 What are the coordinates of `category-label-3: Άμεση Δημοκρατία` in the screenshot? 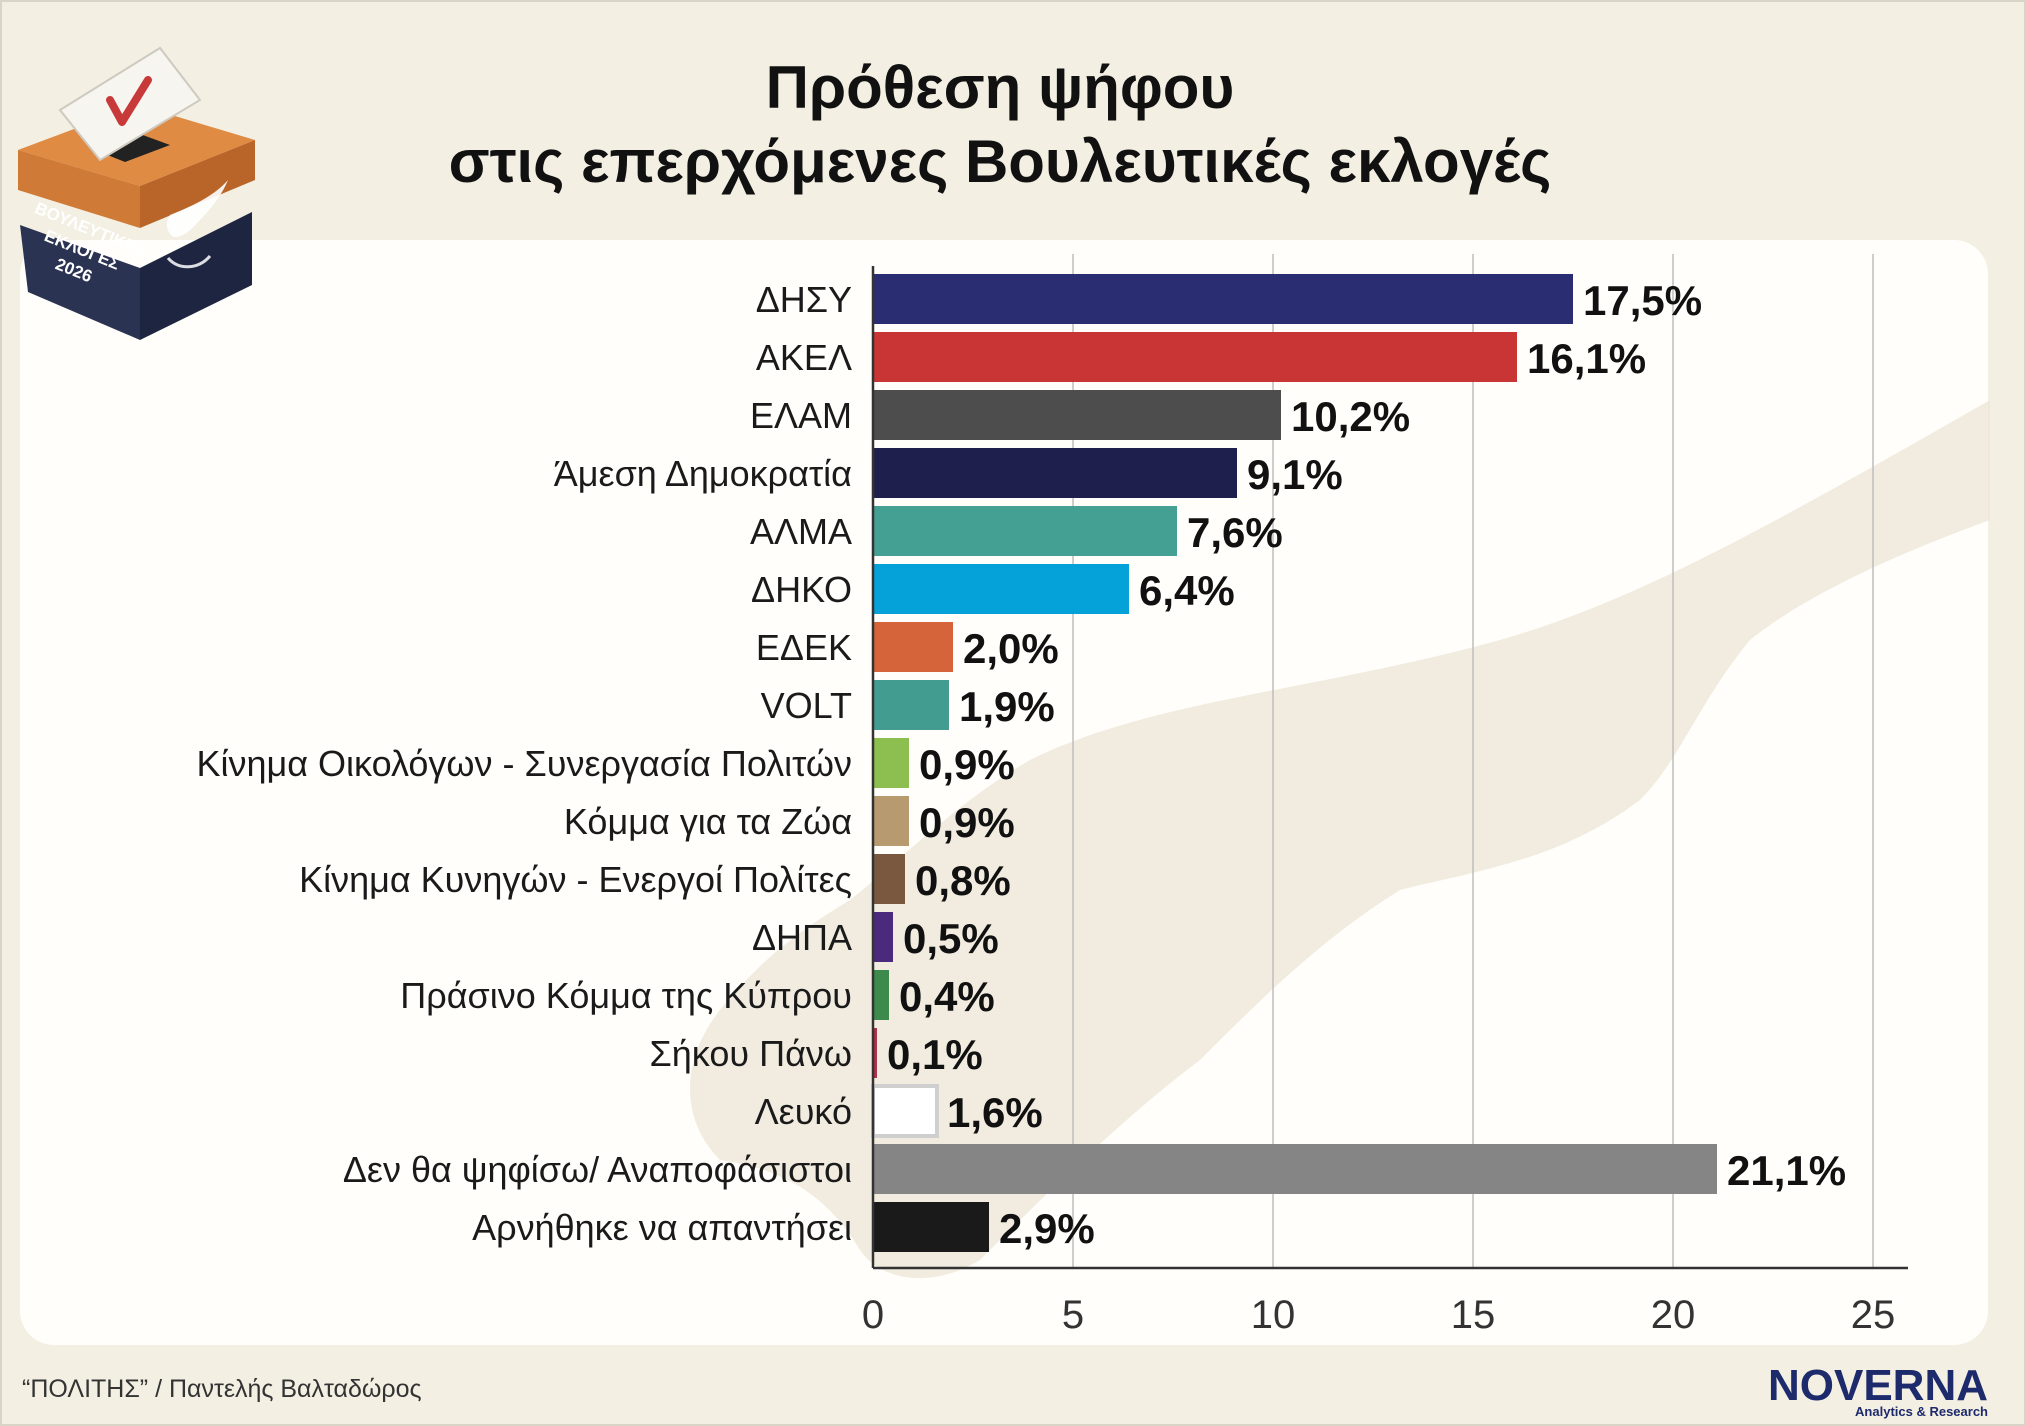 It's located at (703, 473).